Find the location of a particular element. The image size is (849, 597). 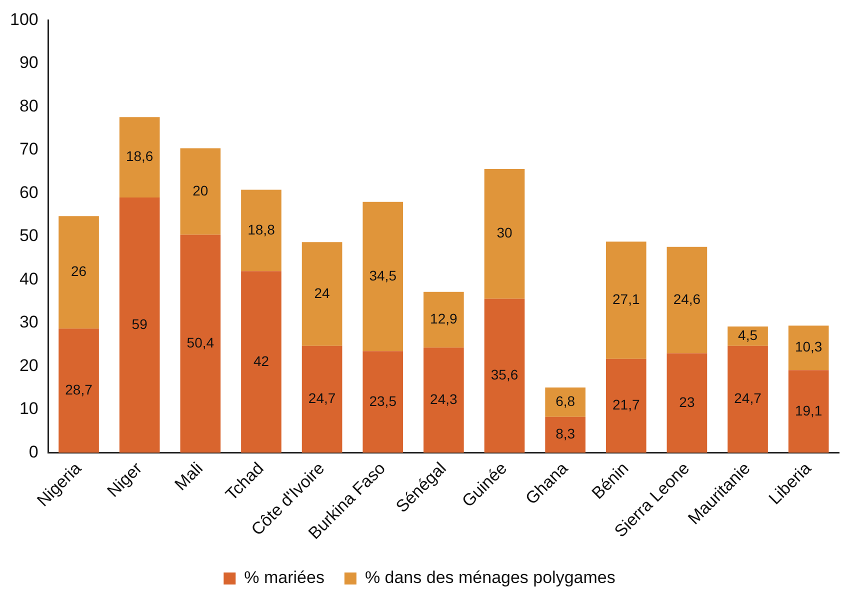

y-tick-label: 30 is located at coordinates (28, 322).